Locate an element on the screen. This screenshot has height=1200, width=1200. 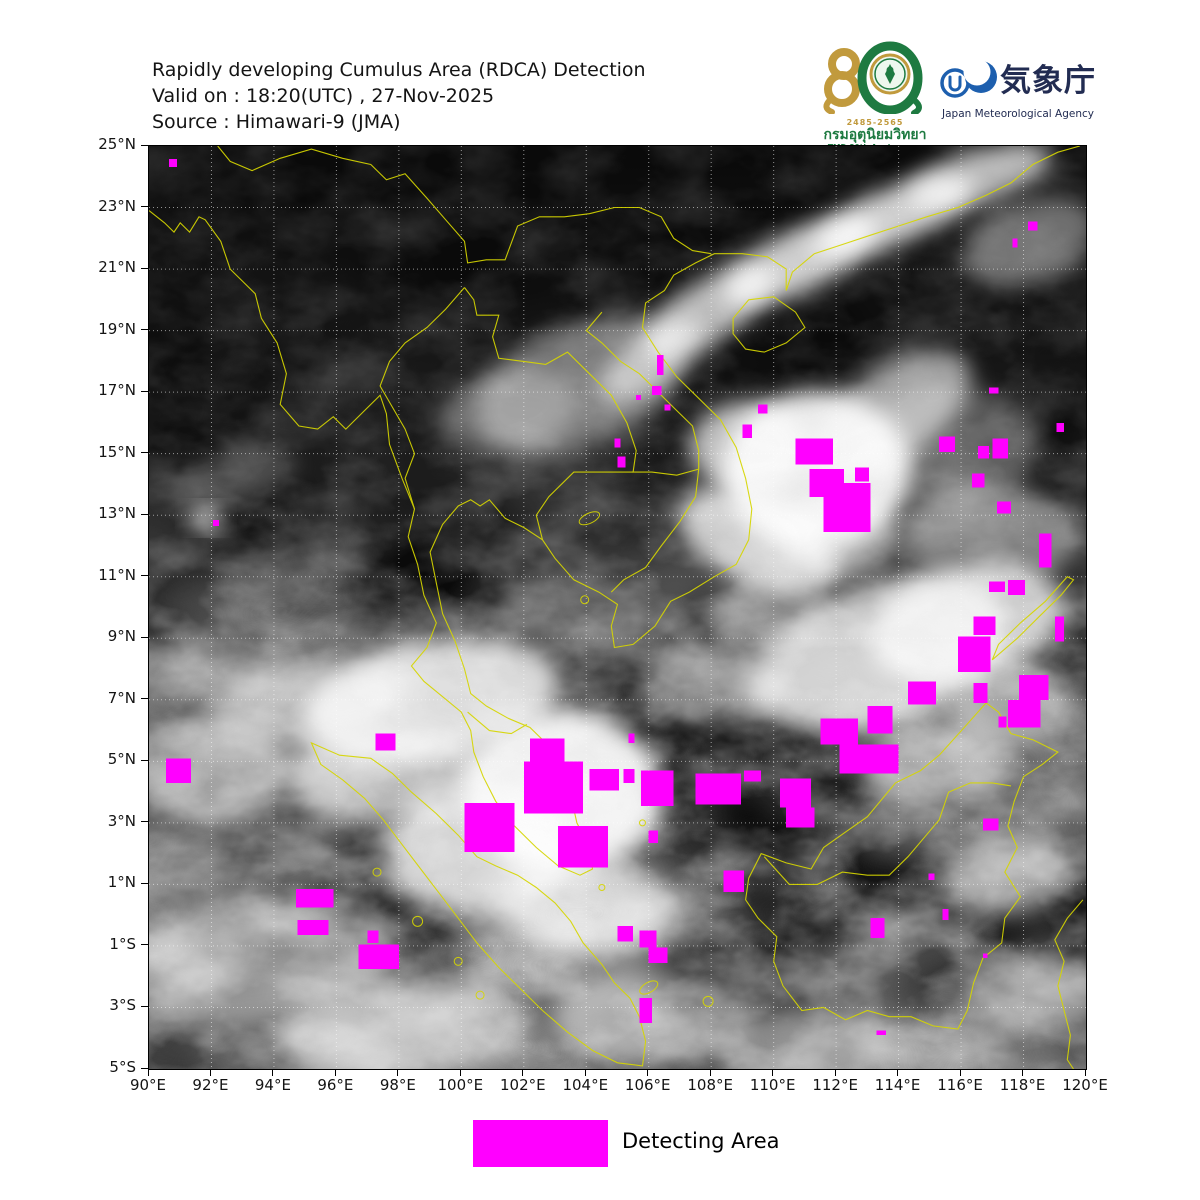
legend-detecting-area-swatch is located at coordinates (540, 1143).